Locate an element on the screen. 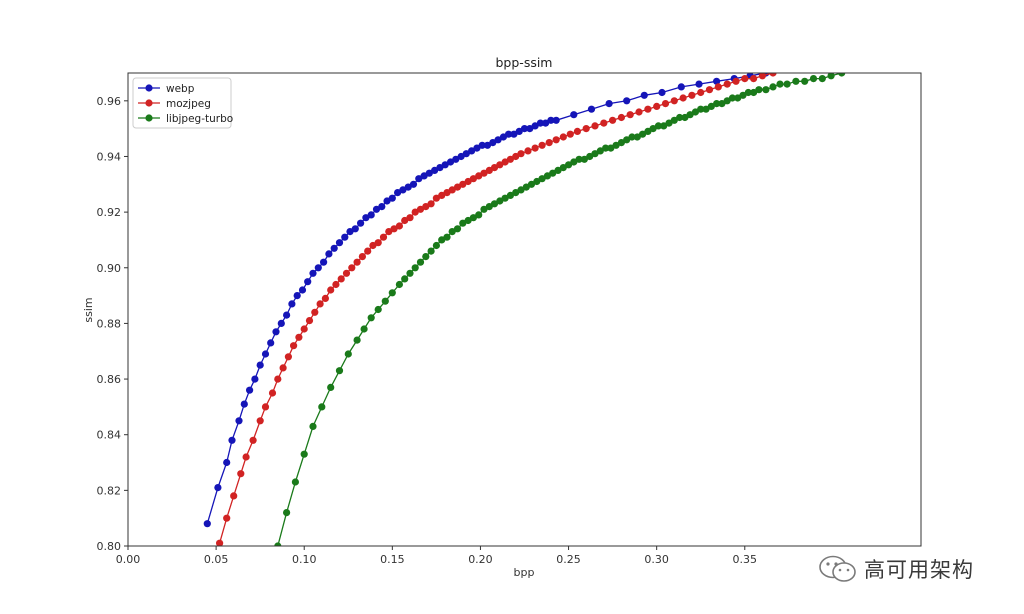 The image size is (1024, 614). legend-label: mozjpeg is located at coordinates (188, 104).